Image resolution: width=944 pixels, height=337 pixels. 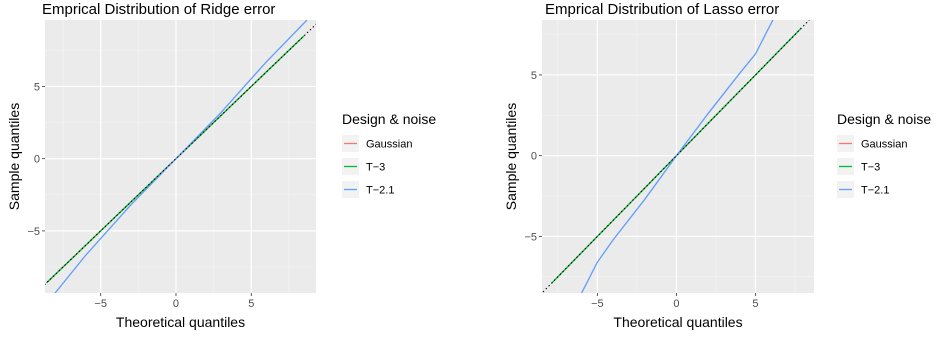 What do you see at coordinates (662, 9) in the screenshot?
I see `chart-title: Emprical Distribution of Lasso error` at bounding box center [662, 9].